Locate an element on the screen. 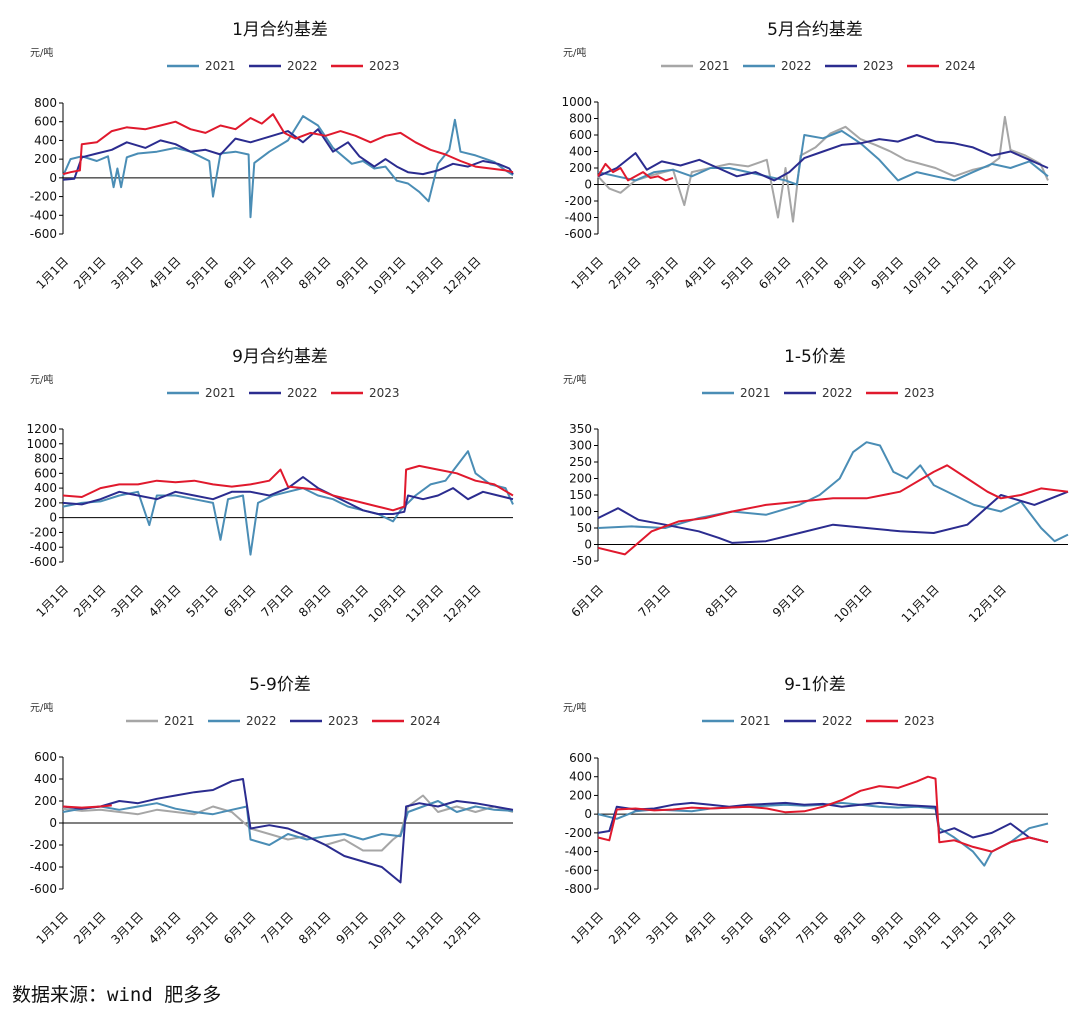  y-tick-label: 1000 is located at coordinates (41, 444).